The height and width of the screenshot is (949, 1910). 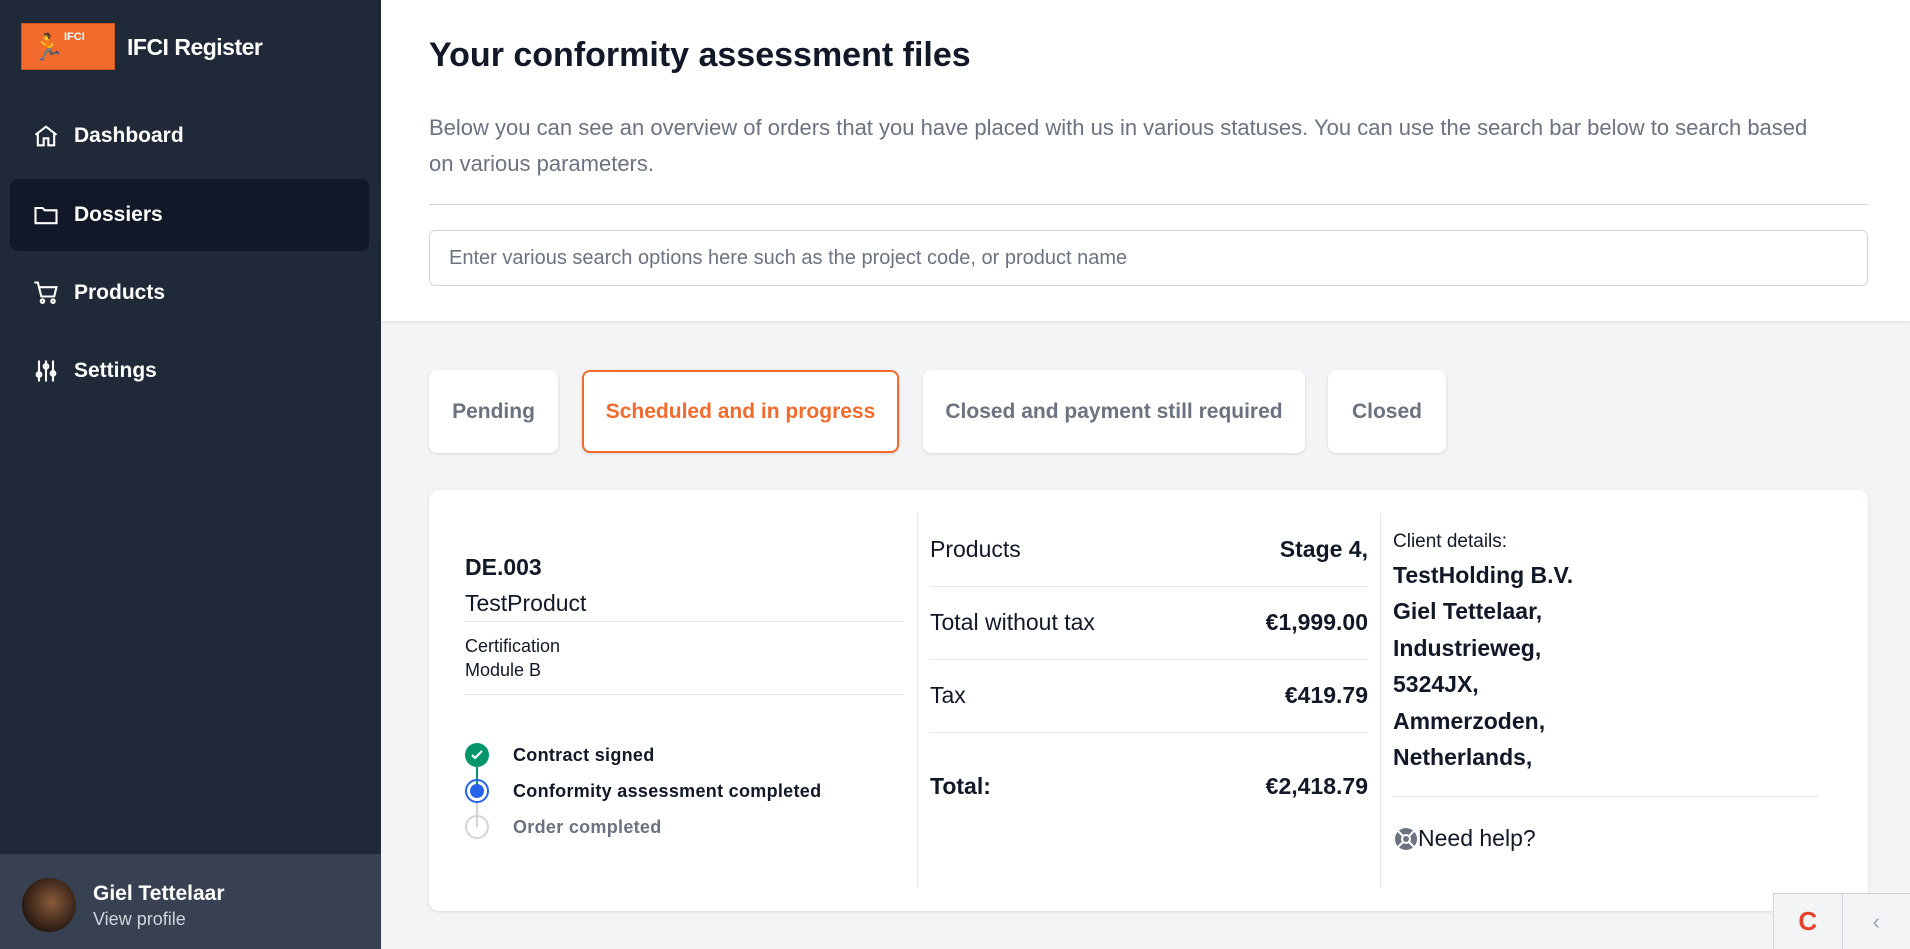 I want to click on client-heading: Client details:, so click(x=1450, y=541).